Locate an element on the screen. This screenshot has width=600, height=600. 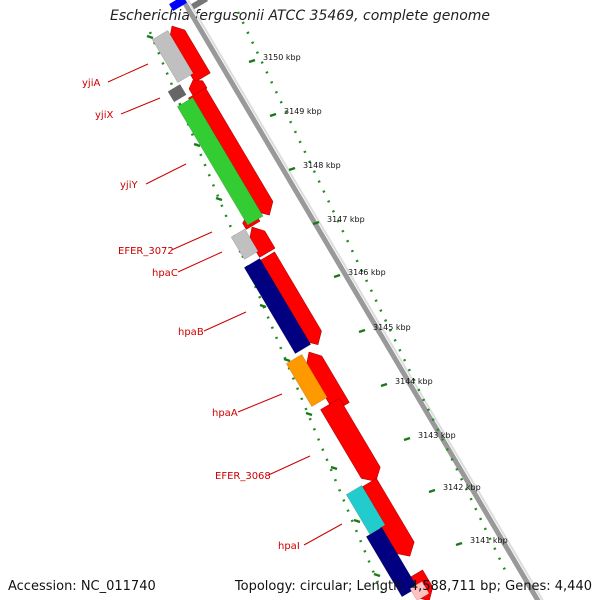
kbp-label: 3142 kbp is located at coordinates (462, 487).